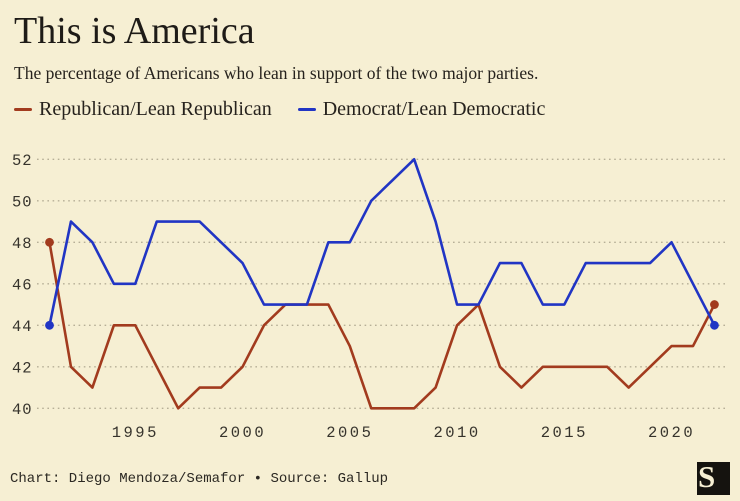 The image size is (740, 501). I want to click on page-title: This is America, so click(134, 31).